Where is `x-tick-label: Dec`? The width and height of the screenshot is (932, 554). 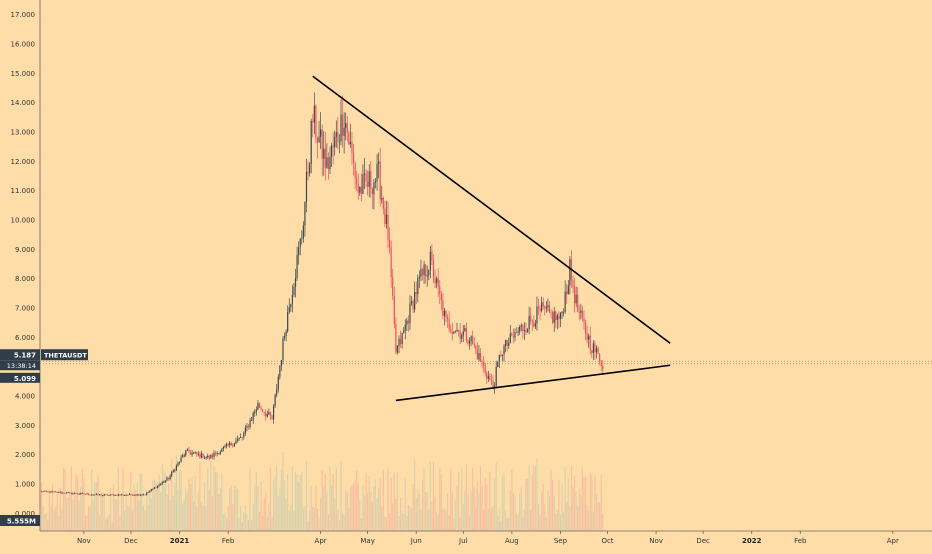
x-tick-label: Dec is located at coordinates (131, 541).